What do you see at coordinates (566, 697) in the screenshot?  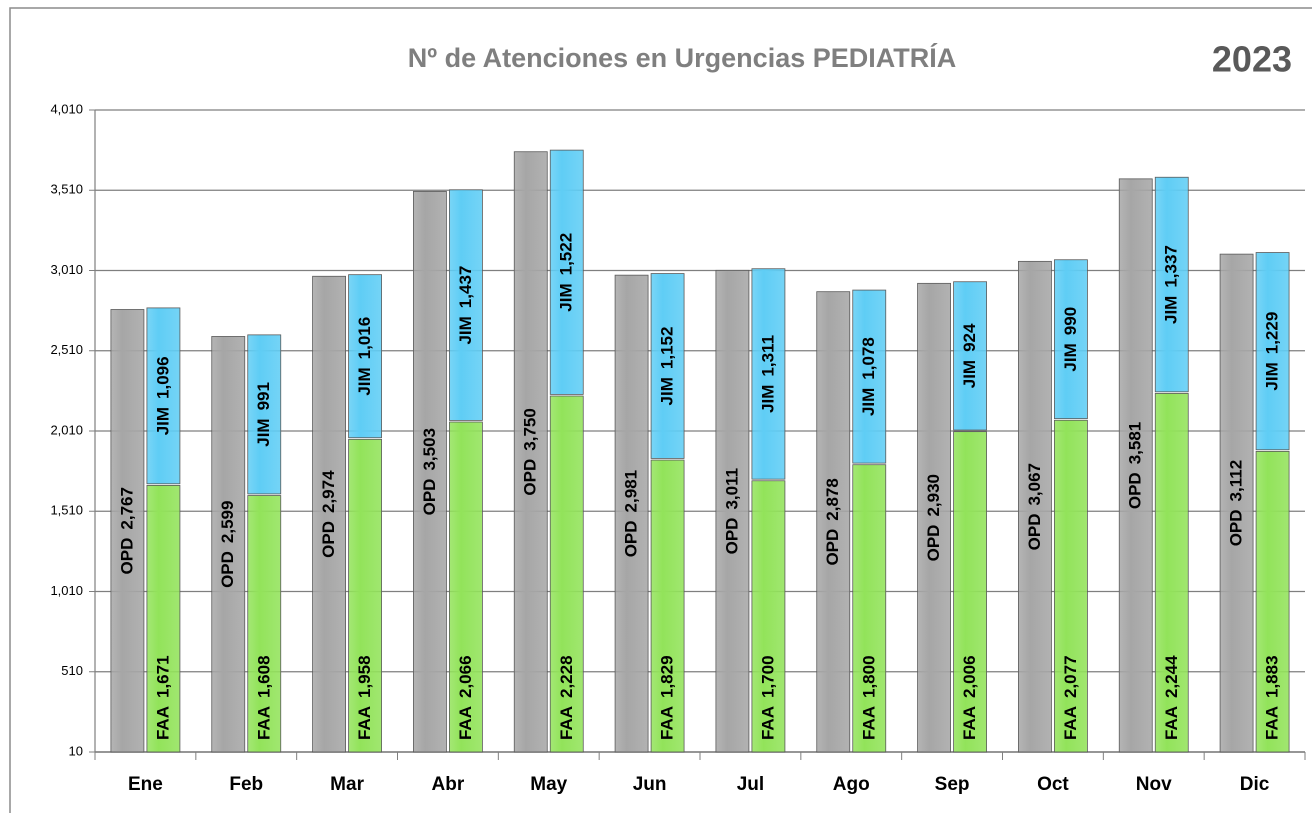 I see `data-label: FAA 2,228` at bounding box center [566, 697].